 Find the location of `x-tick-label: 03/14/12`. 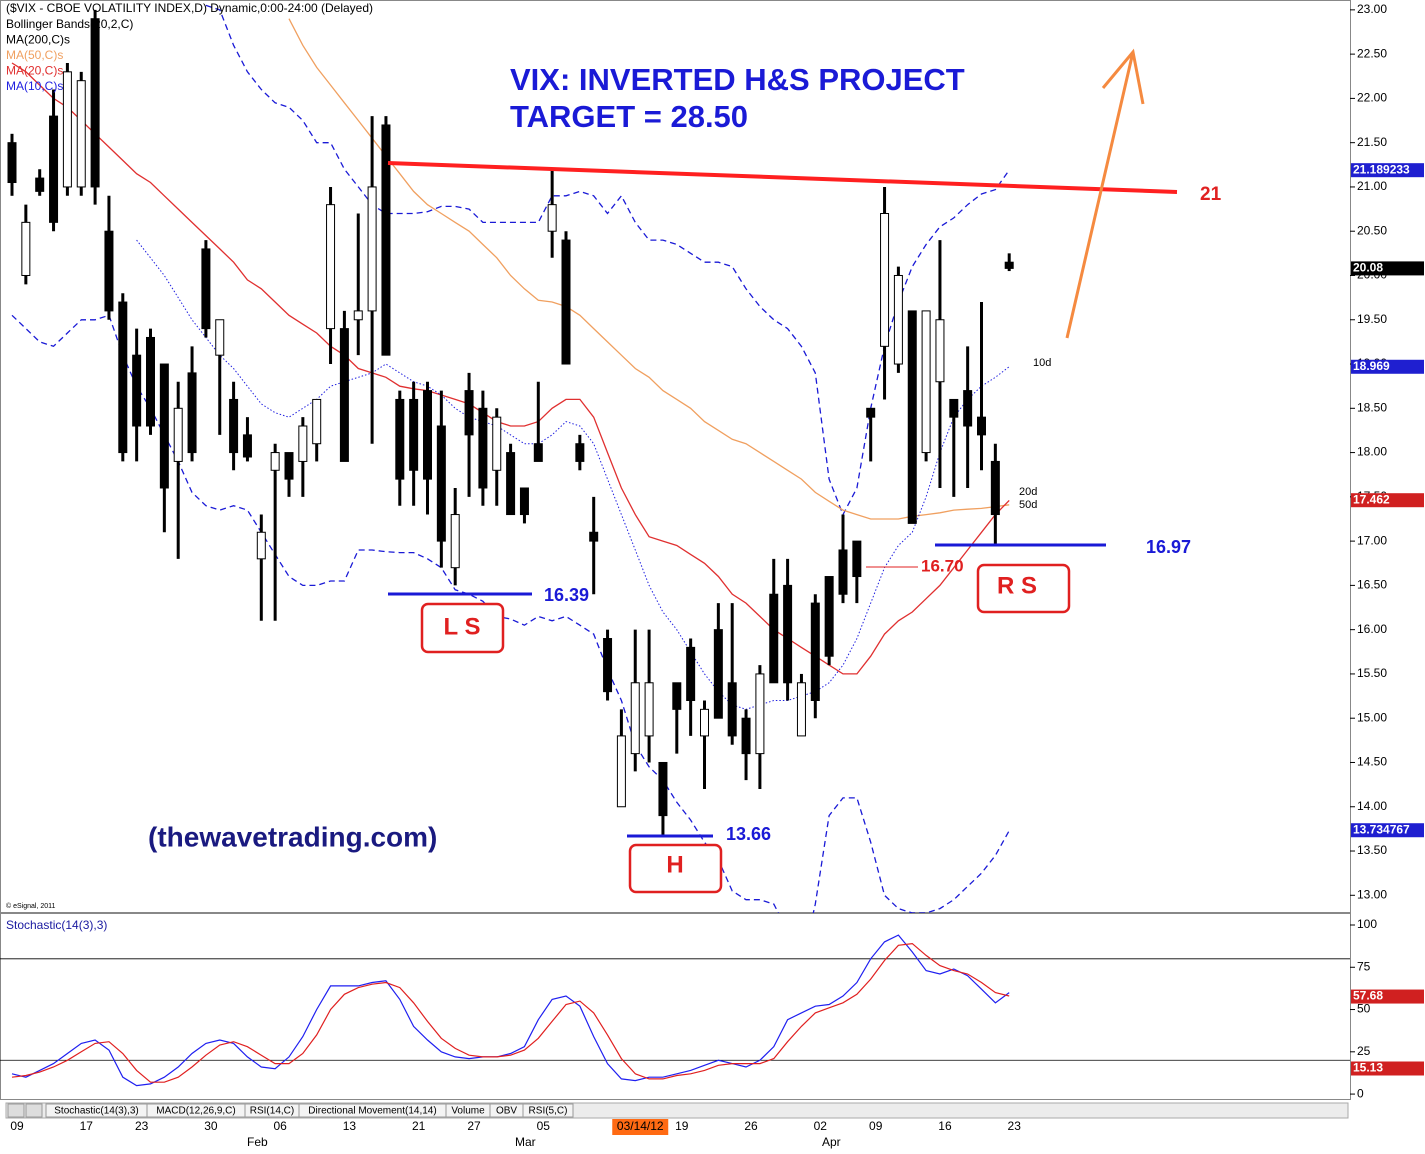

x-tick-label: 03/14/12 is located at coordinates (640, 1126).